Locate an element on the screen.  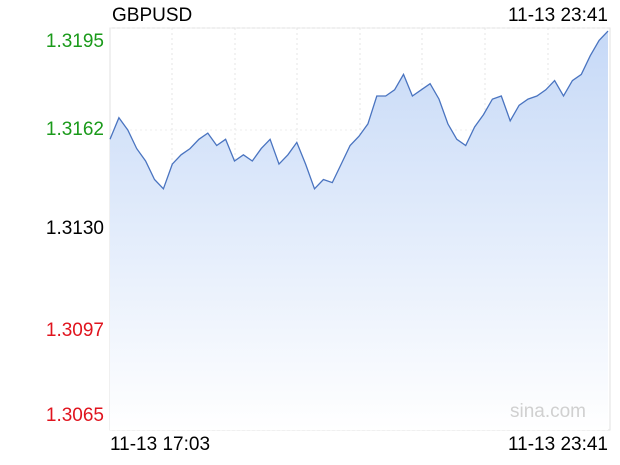
y-tick-label: 1.3065 is located at coordinates (75, 415).